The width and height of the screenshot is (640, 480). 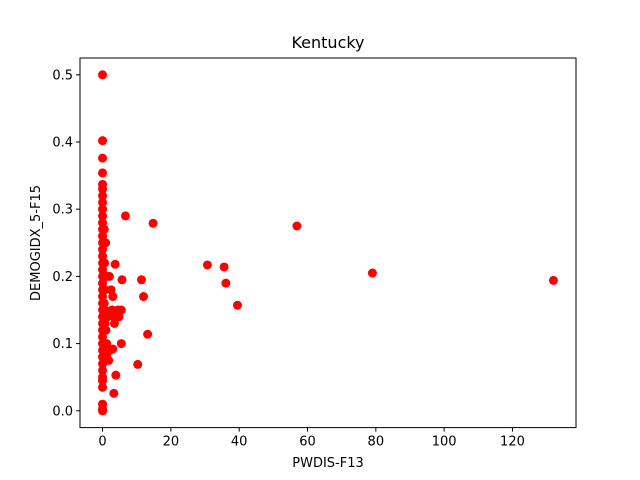 I want to click on x-tick-label: 100, so click(x=444, y=442).